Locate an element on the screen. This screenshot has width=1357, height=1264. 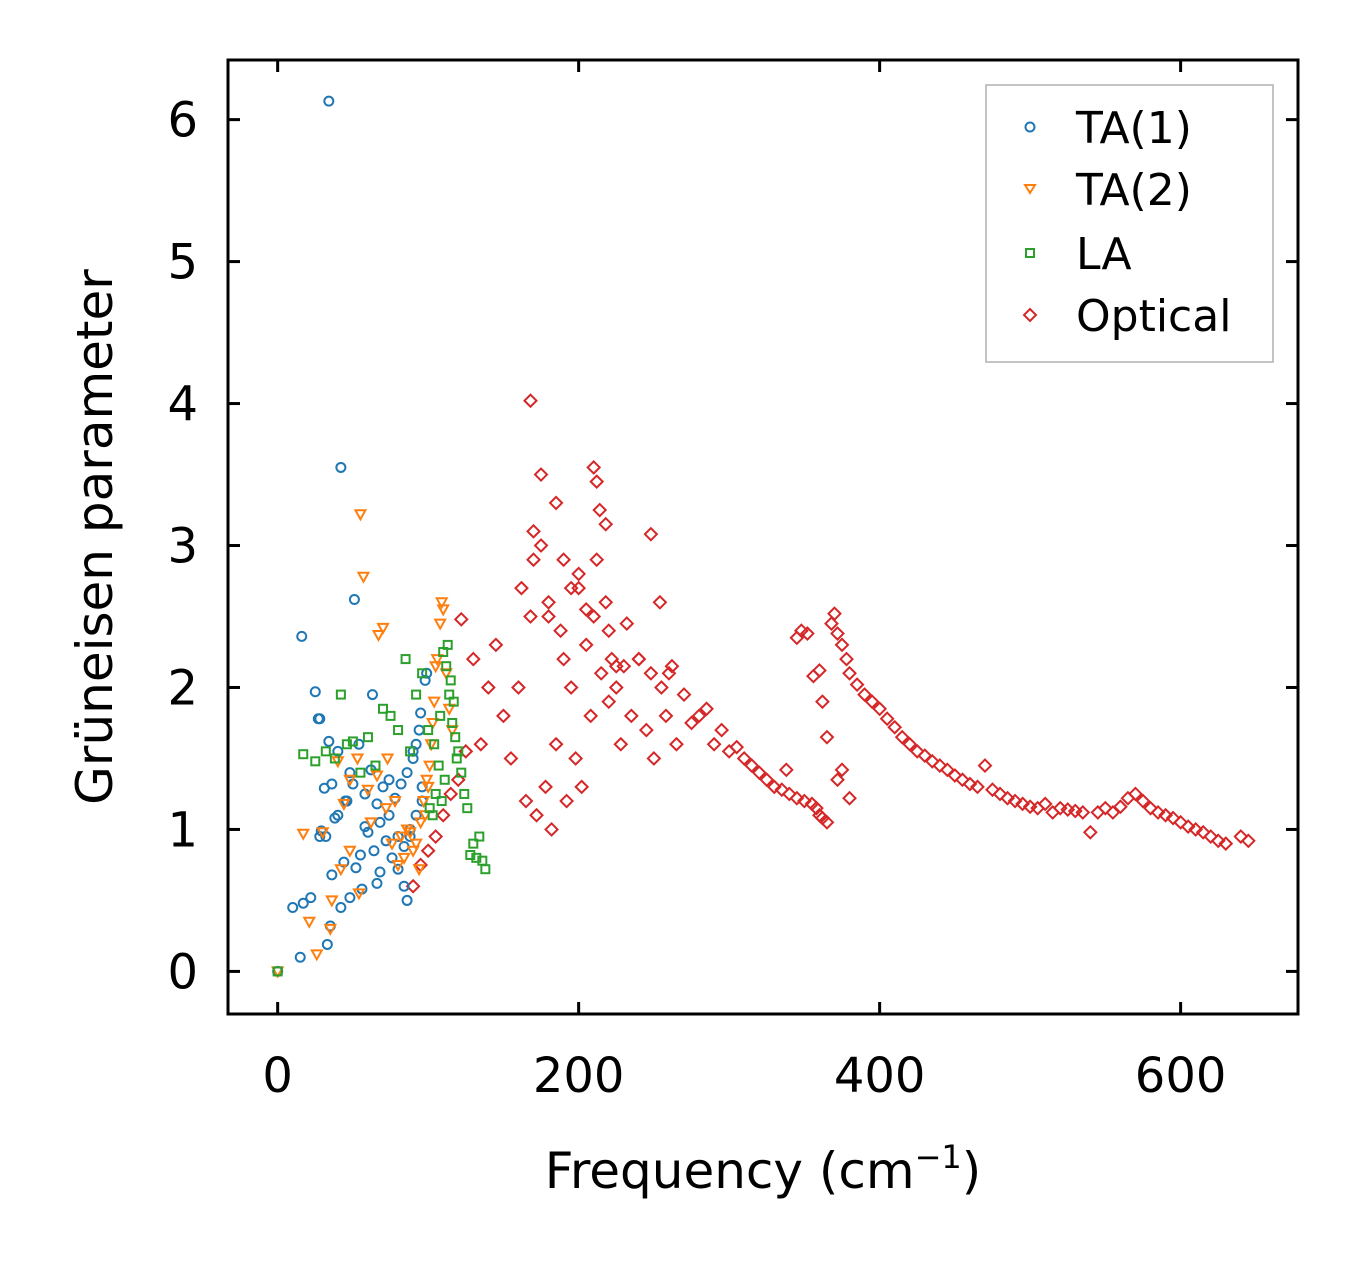
x-axis-title: Frequency (cm−1) is located at coordinates (763, 1169).